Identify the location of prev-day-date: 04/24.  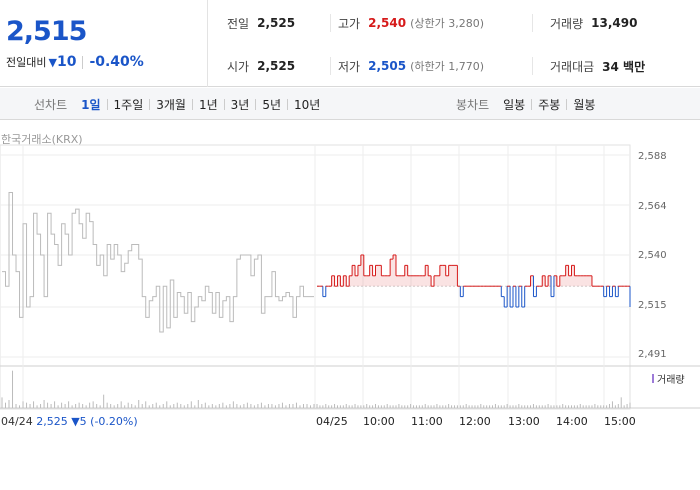
(17, 421).